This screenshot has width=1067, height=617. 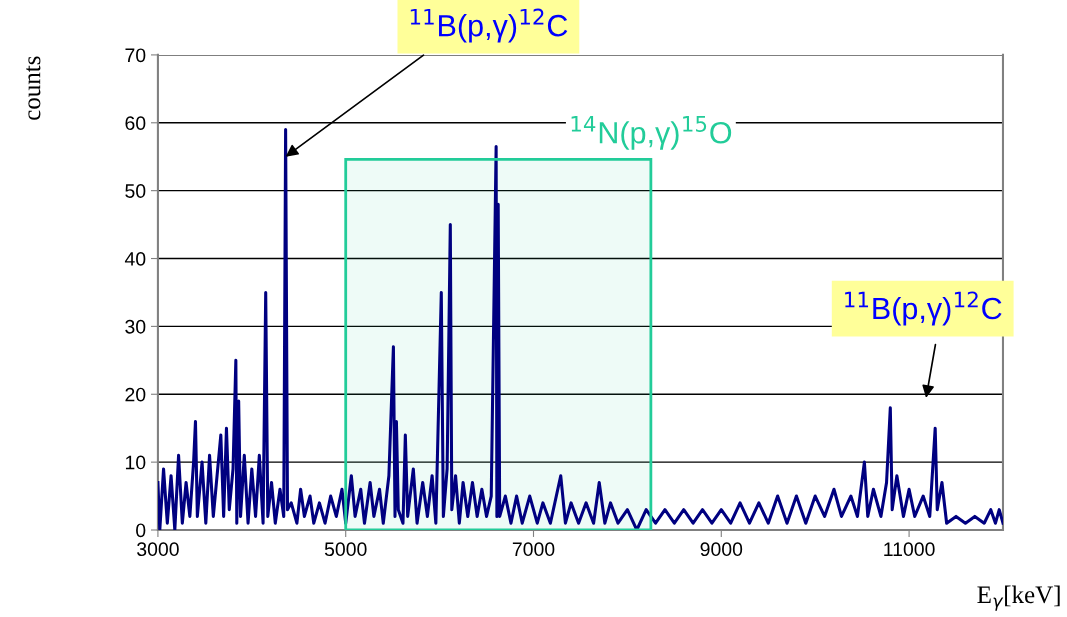 I want to click on y-axis-title: counts, so click(x=33, y=88).